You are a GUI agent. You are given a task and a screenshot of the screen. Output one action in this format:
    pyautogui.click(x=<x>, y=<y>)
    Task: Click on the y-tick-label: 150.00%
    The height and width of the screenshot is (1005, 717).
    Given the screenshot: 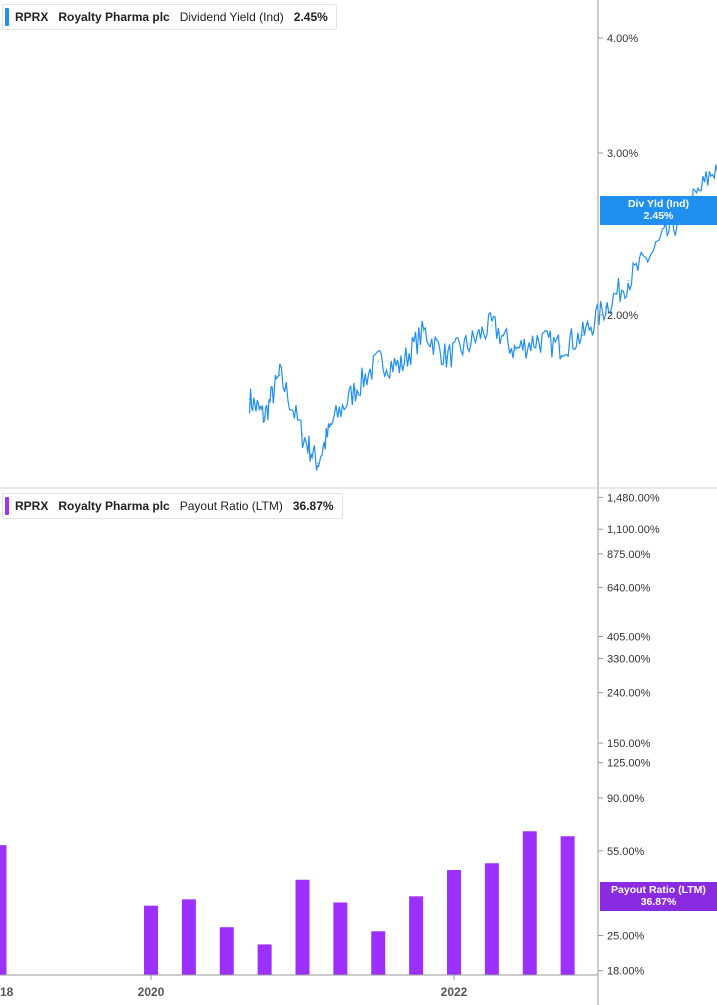 What is the action you would take?
    pyautogui.click(x=629, y=744)
    